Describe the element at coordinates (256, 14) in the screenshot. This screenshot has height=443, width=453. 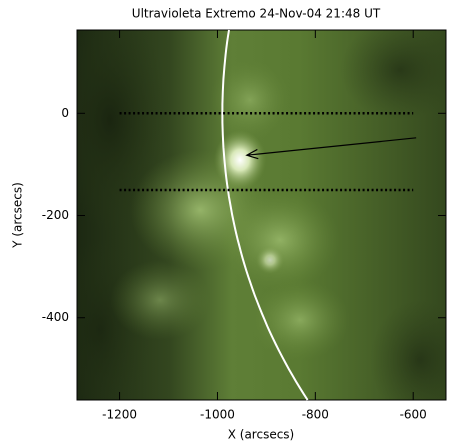
I see `chart-title: Ultravioleta Extremo 24-Nov-04 21:48 UT` at that location.